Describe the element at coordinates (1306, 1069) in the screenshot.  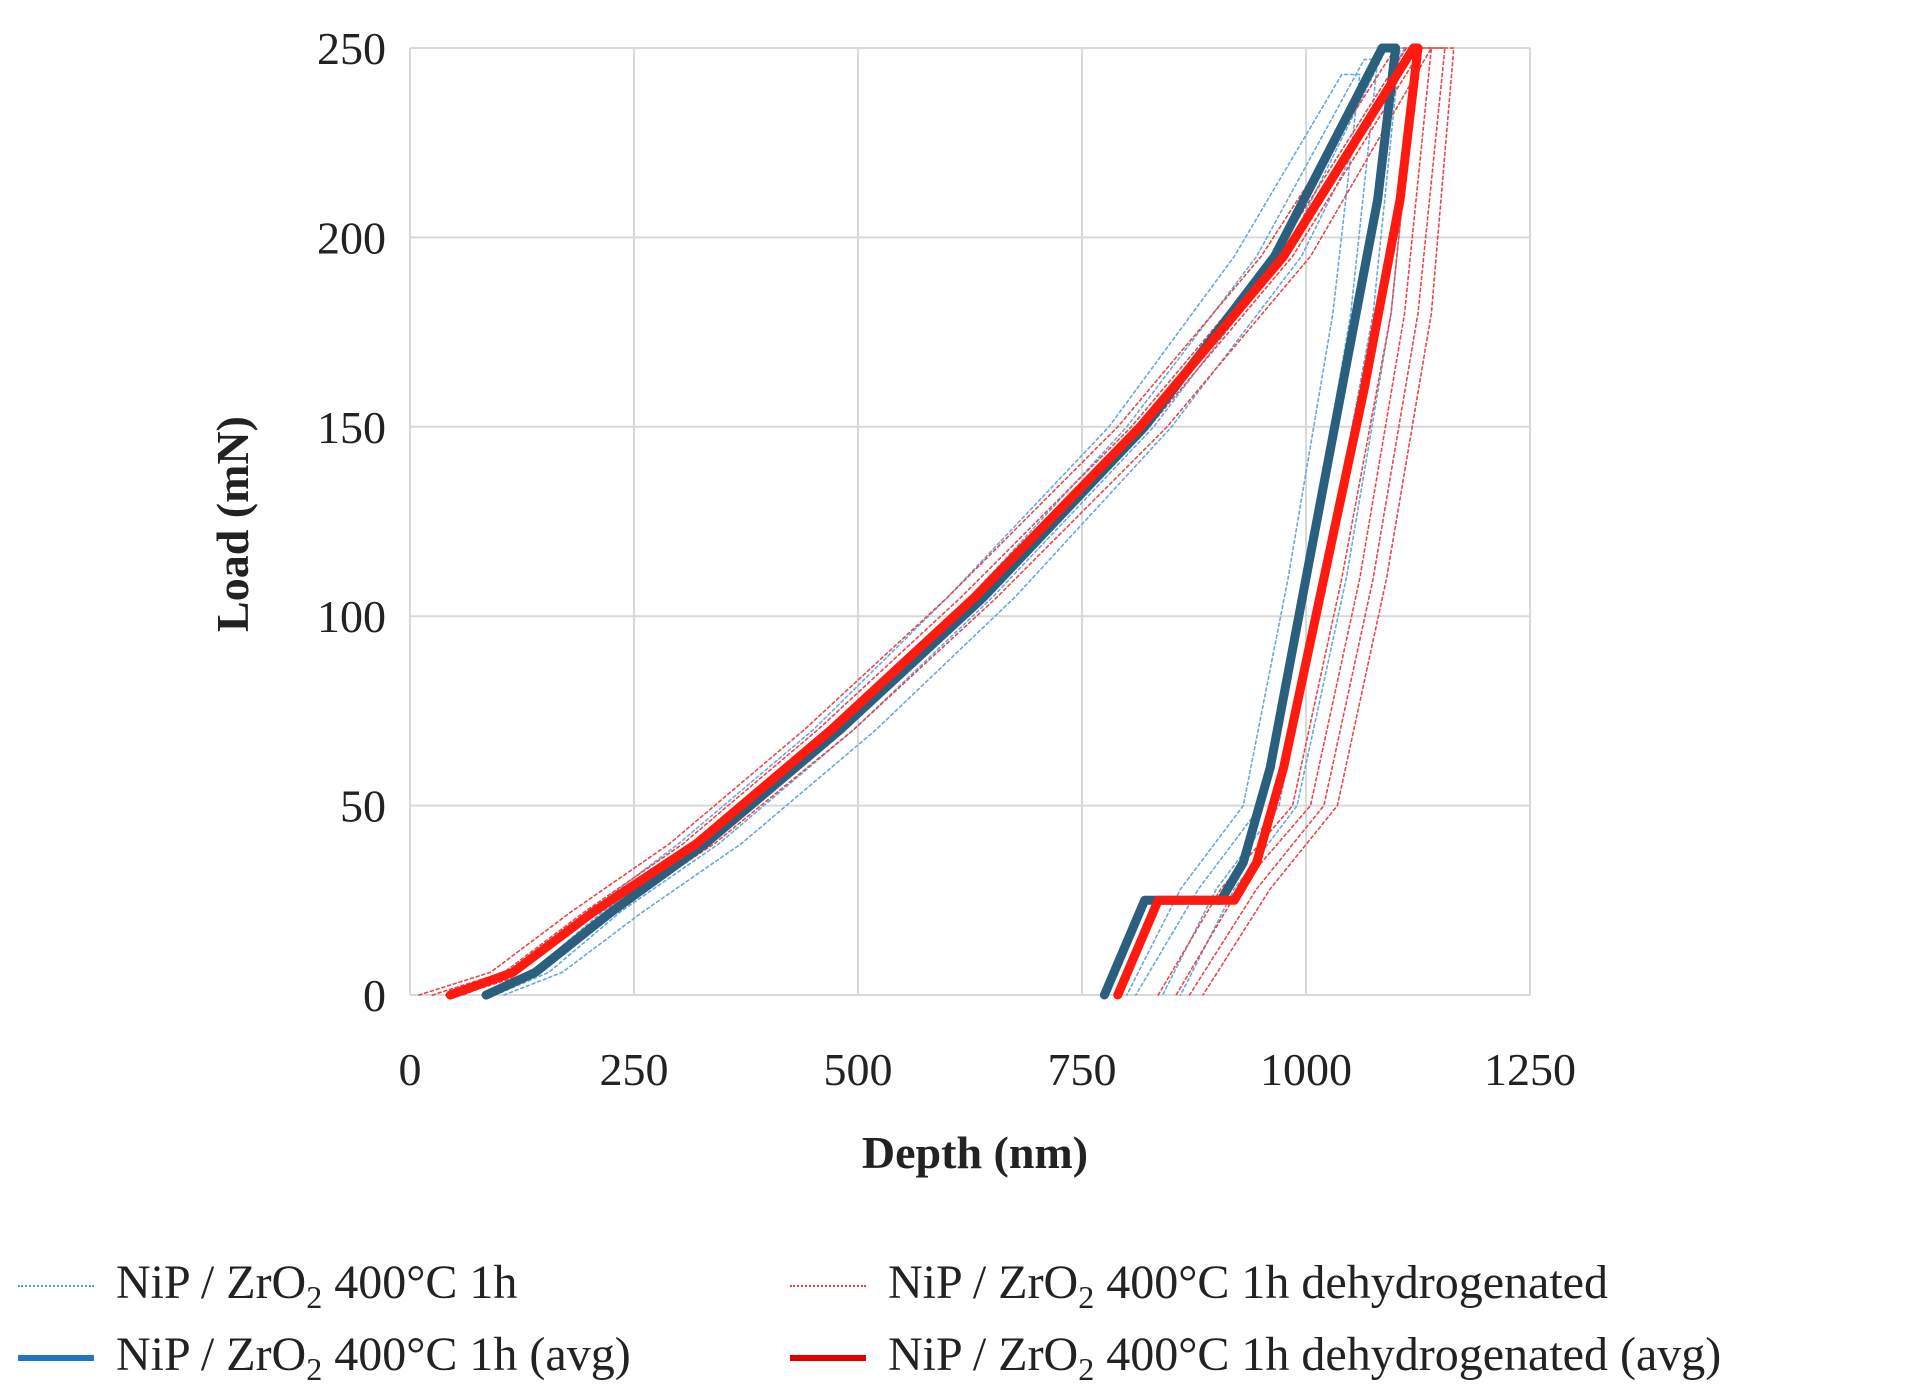
I see `x-tick-label: 1000` at that location.